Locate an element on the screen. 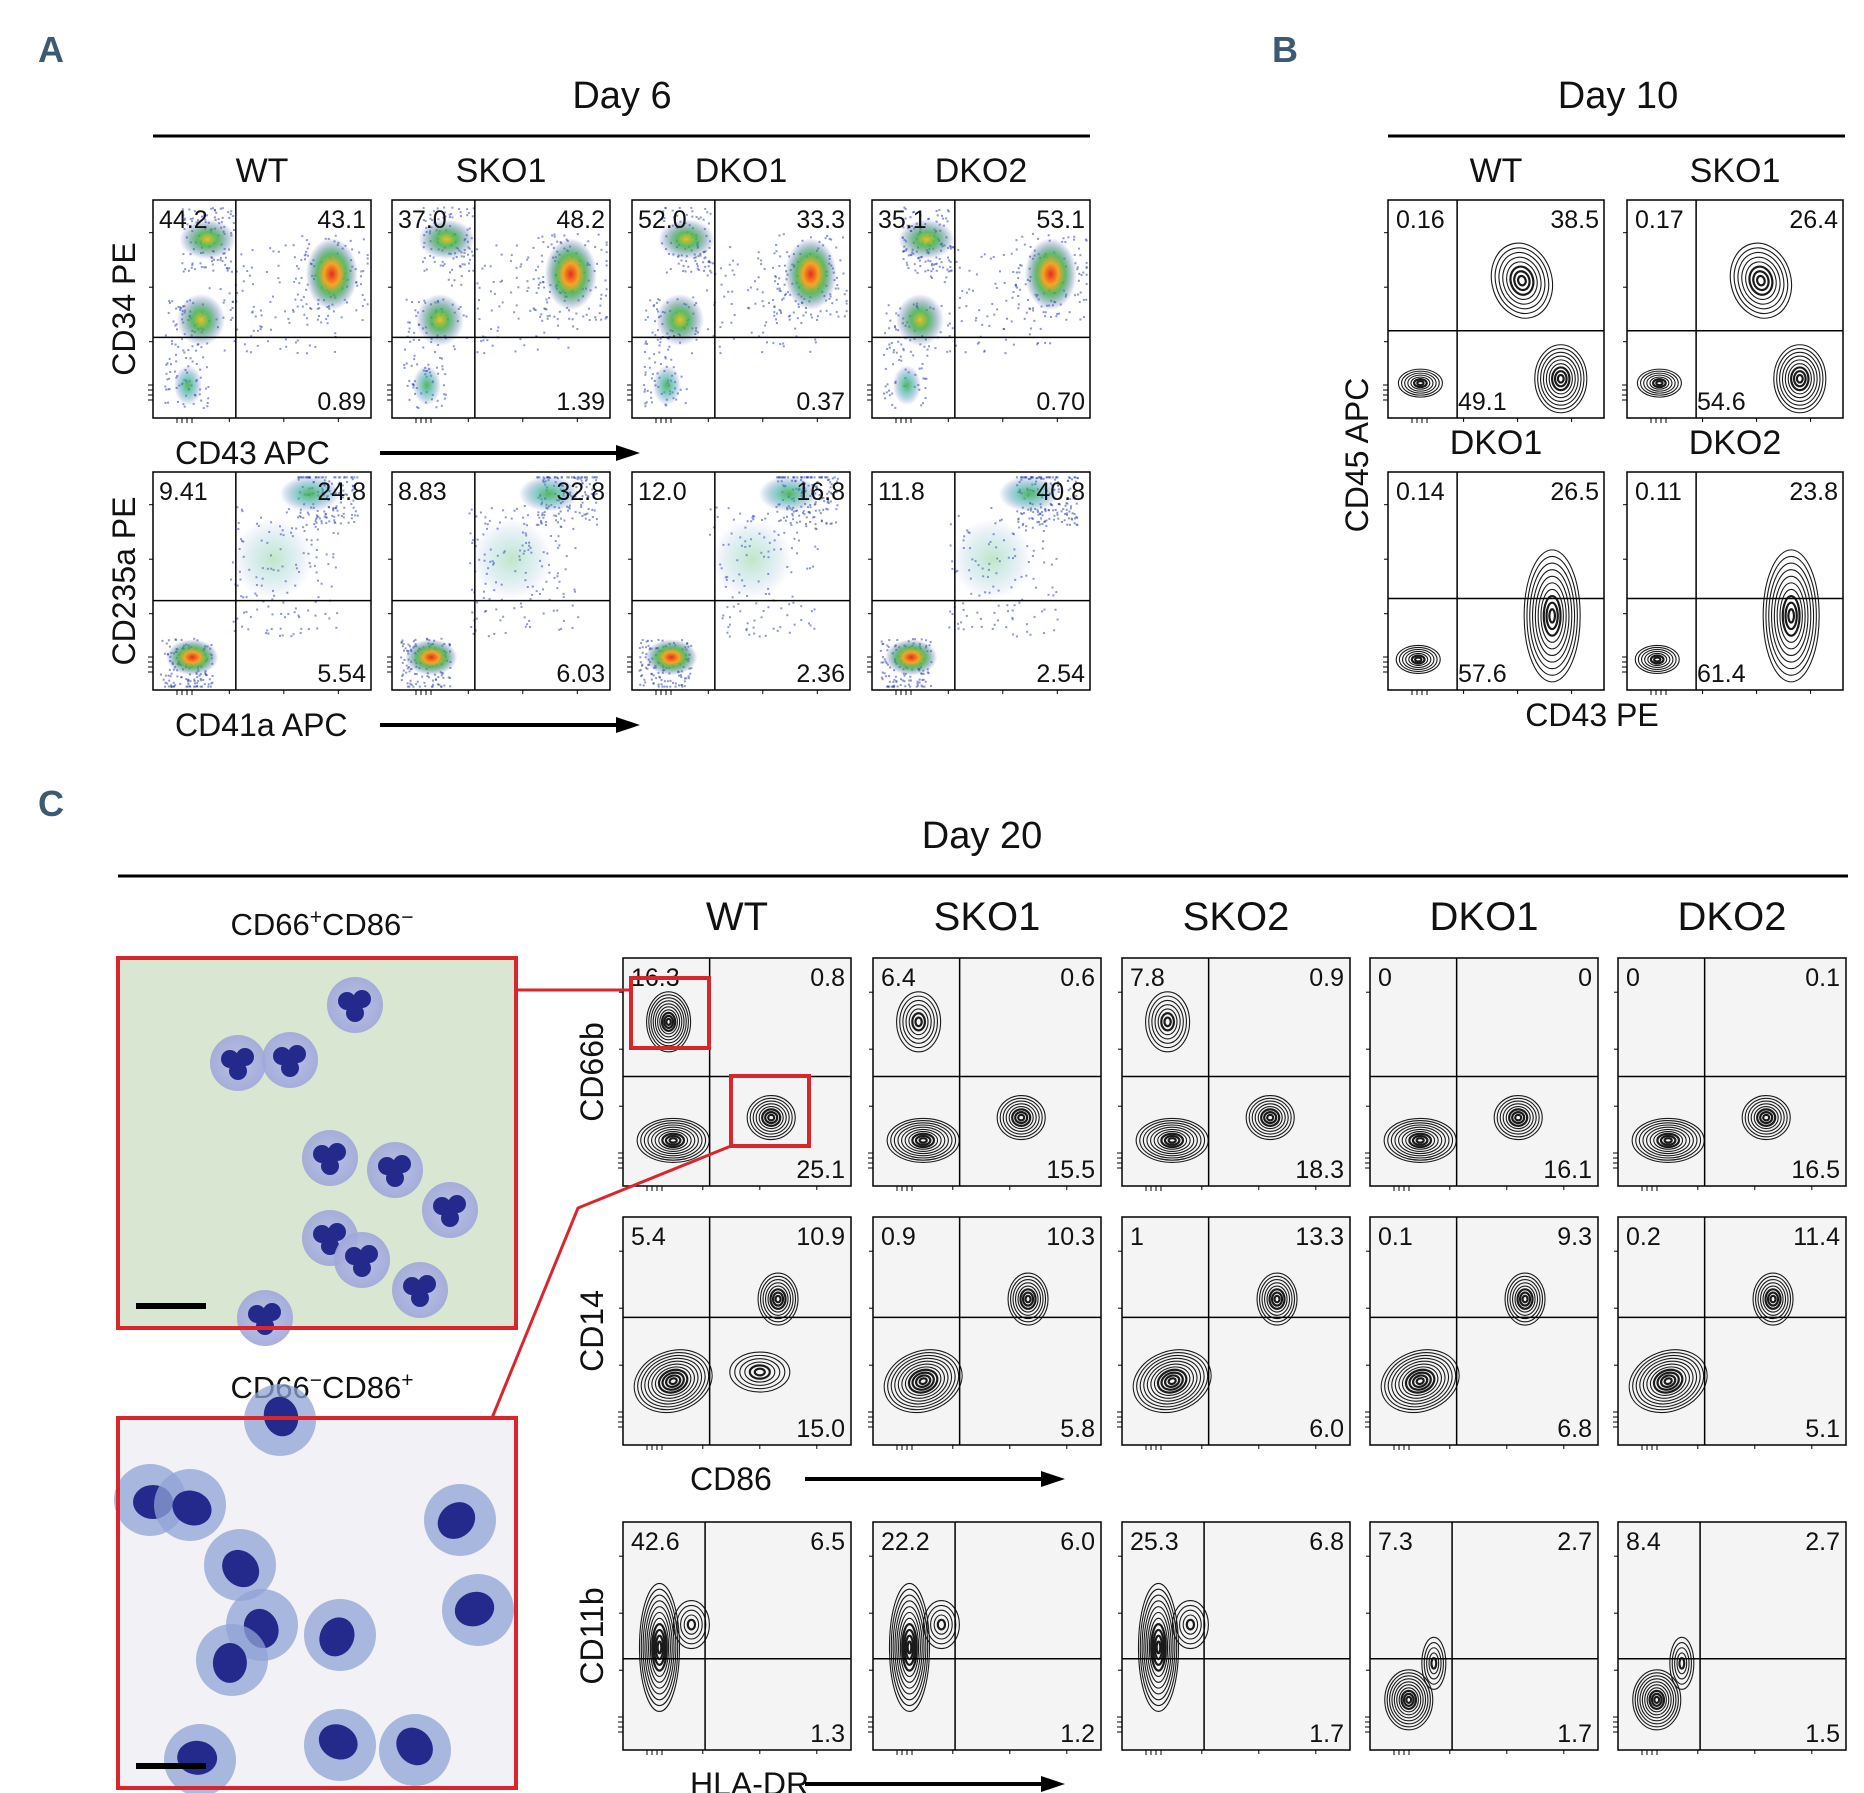 This screenshot has height=1793, width=1864. cytospin-image-monocytes is located at coordinates (316, 1588).